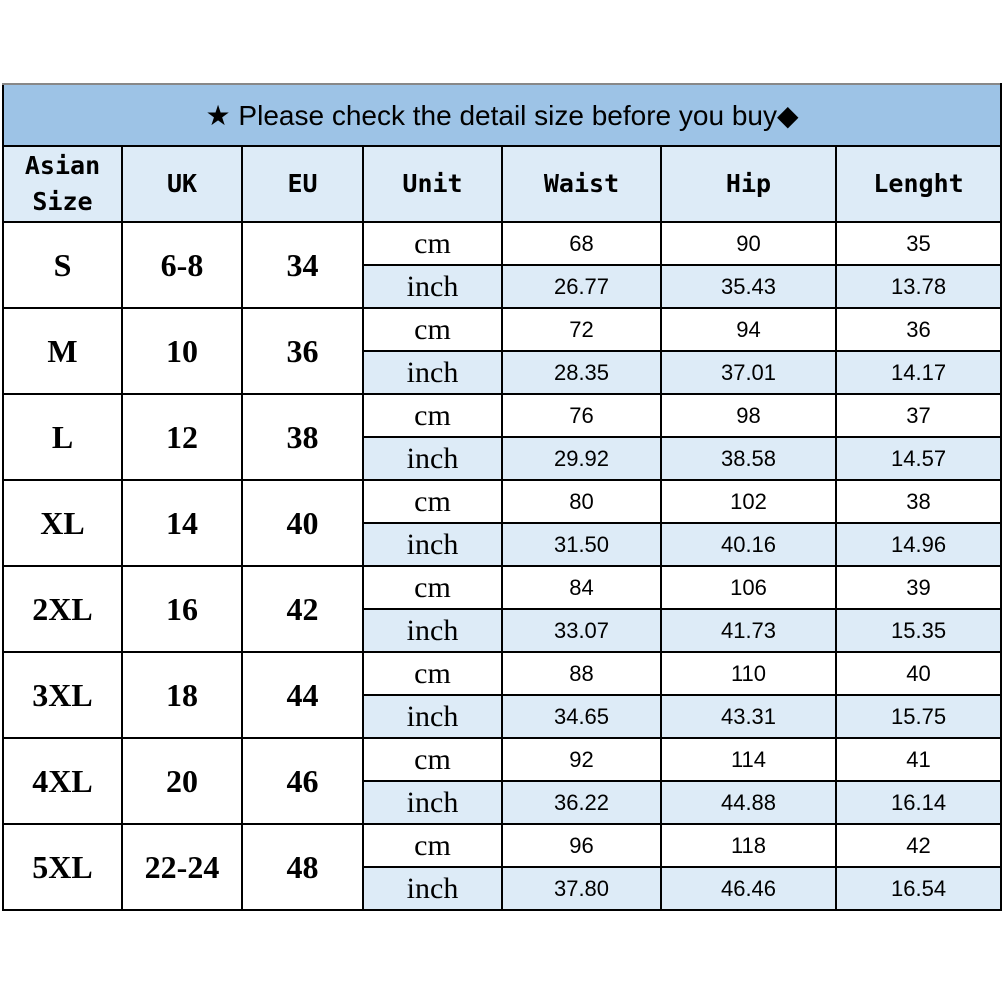  What do you see at coordinates (302, 184) in the screenshot?
I see `header-eu: EU` at bounding box center [302, 184].